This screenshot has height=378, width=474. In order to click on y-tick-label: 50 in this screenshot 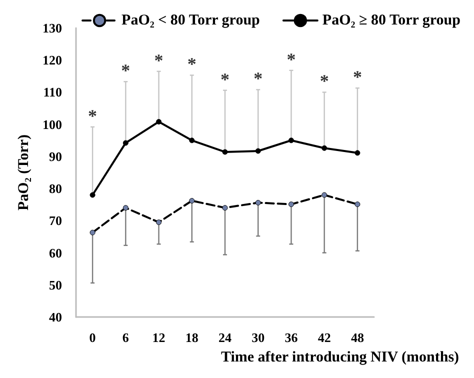, I will do `click(55, 284)`.